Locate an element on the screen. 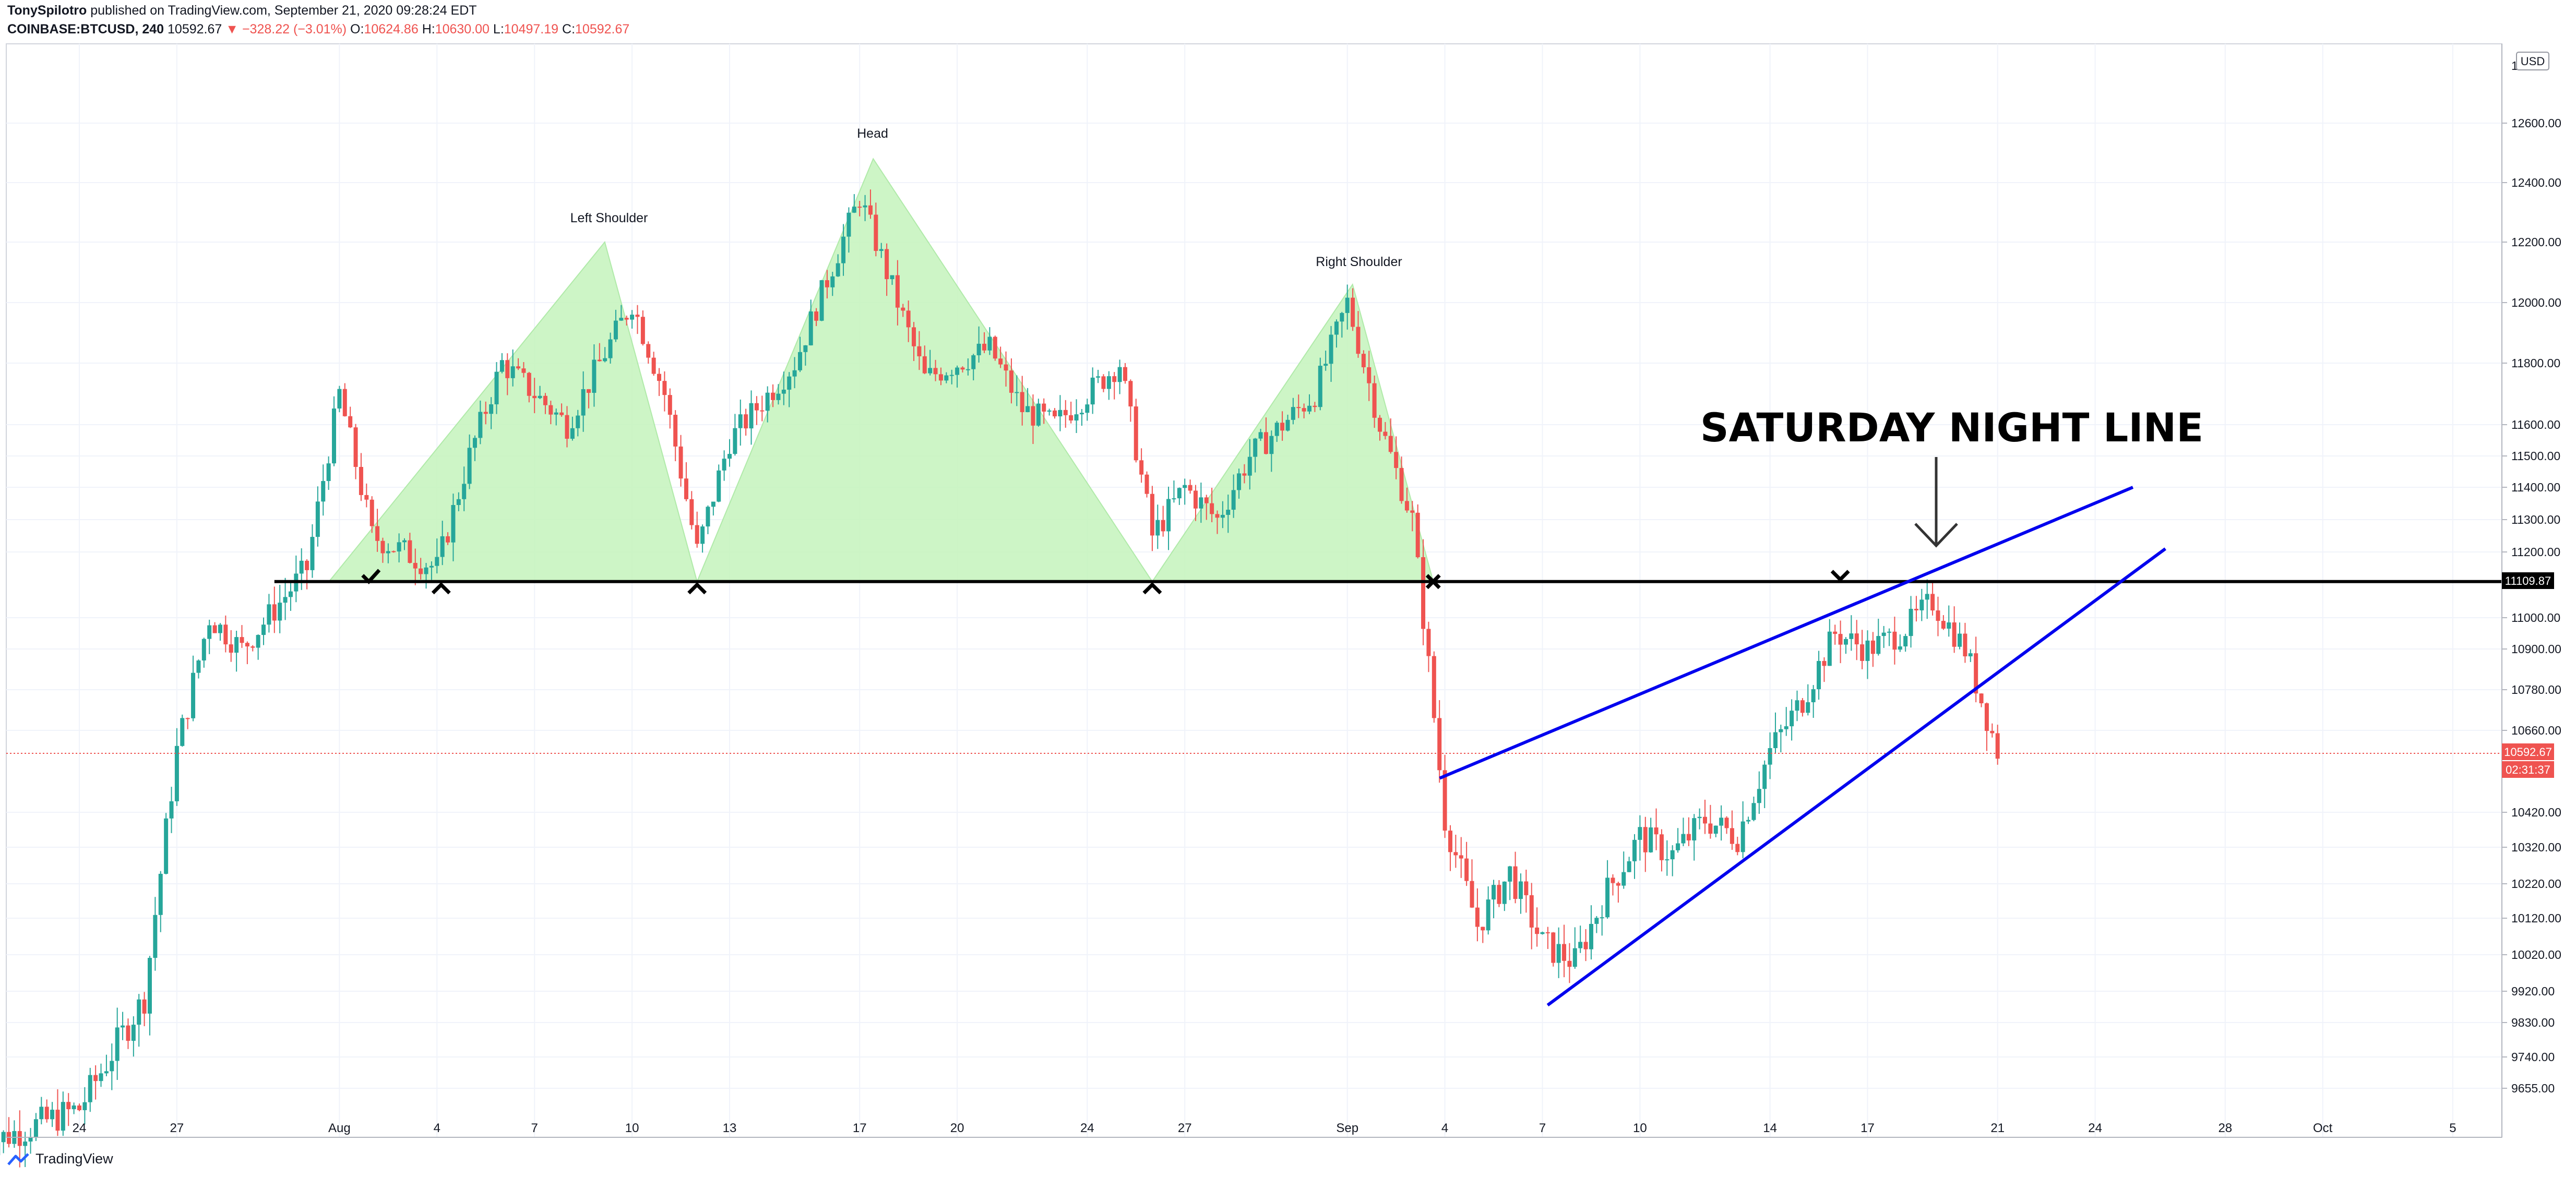 The height and width of the screenshot is (1178, 2576). neckline-price-tag: 11109.87 is located at coordinates (2528, 580).